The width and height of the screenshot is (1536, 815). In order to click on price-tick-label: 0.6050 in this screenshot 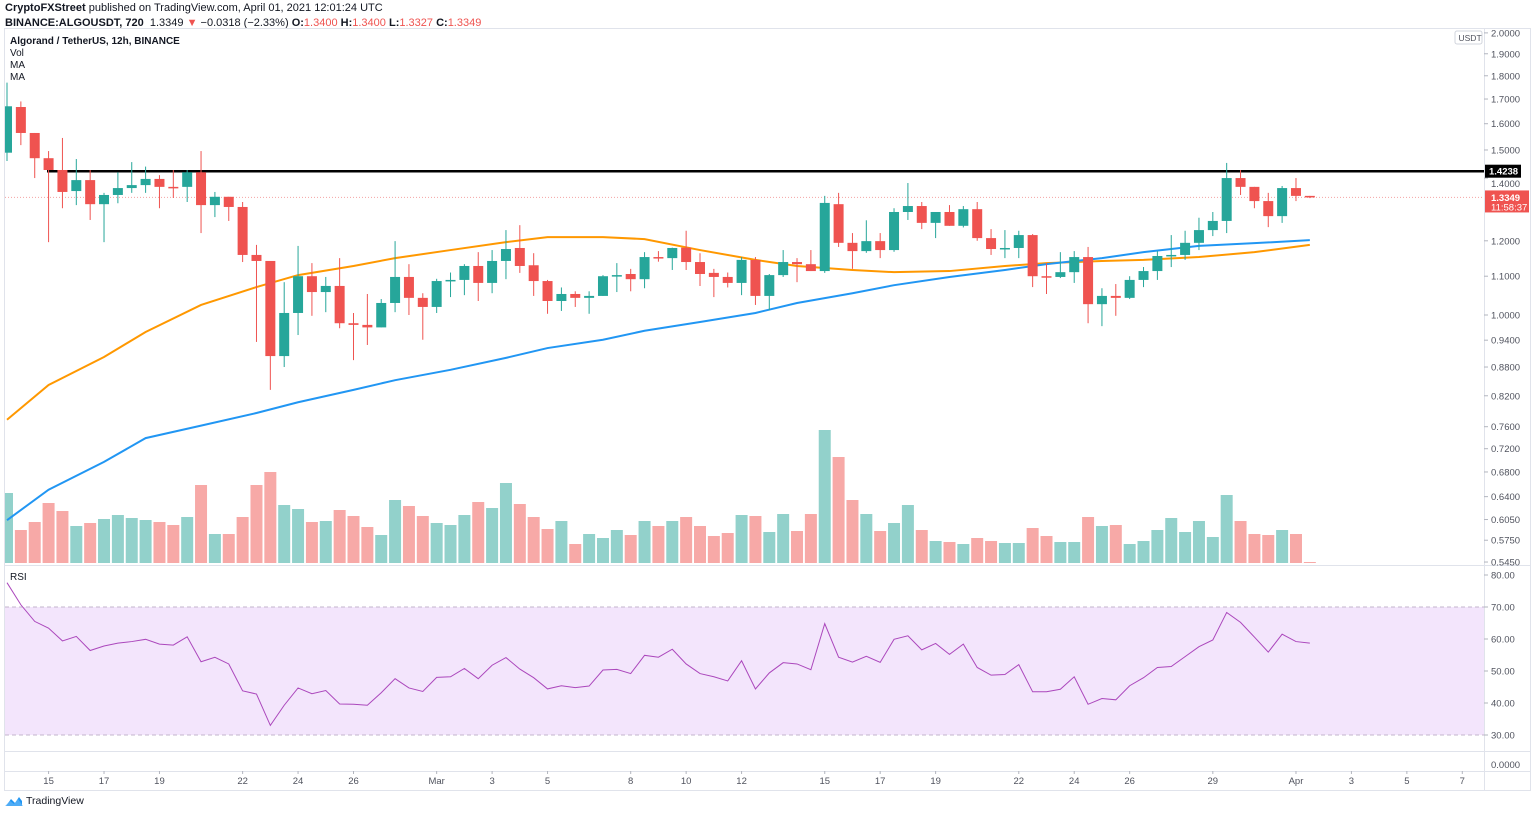, I will do `click(1505, 520)`.